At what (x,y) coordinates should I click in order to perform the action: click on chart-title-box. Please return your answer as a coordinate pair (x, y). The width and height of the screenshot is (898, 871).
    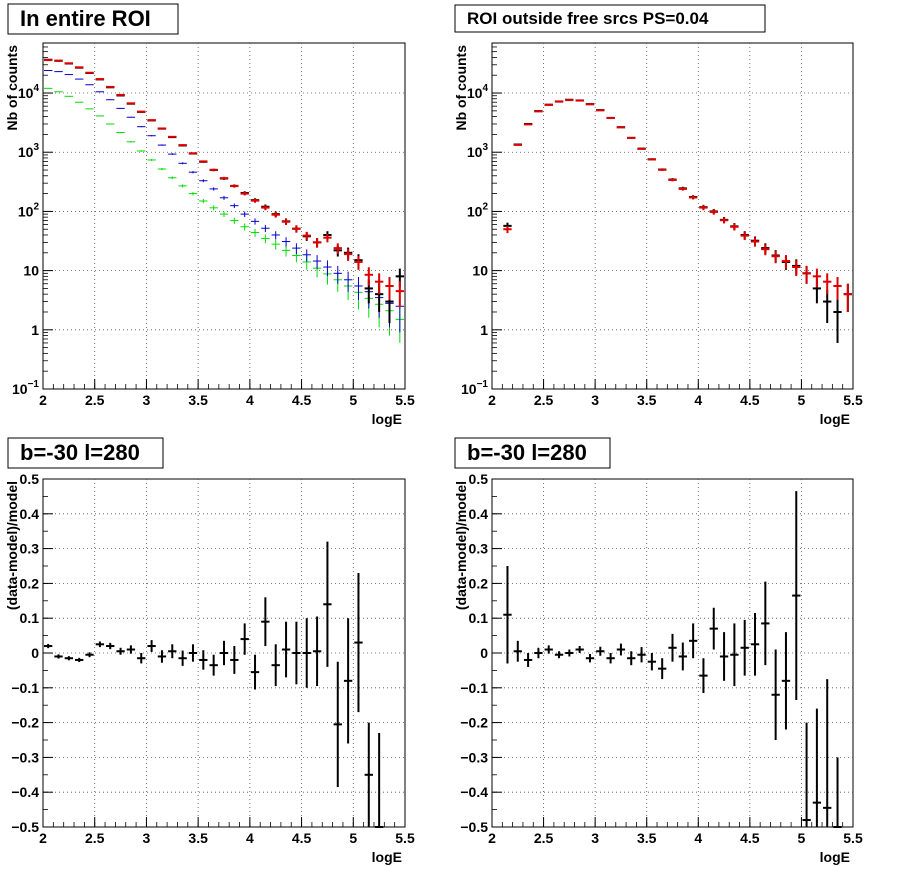
    Looking at the image, I should click on (93, 19).